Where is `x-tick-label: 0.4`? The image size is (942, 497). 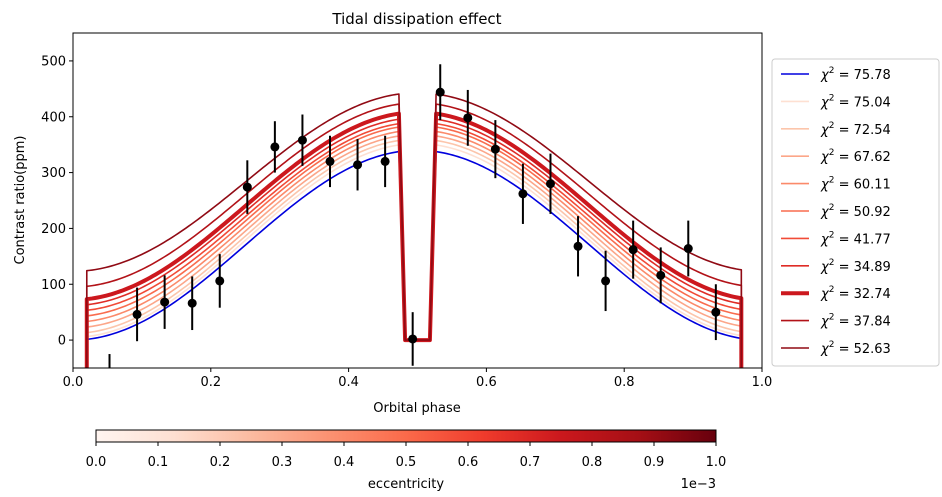
x-tick-label: 0.4 is located at coordinates (348, 382).